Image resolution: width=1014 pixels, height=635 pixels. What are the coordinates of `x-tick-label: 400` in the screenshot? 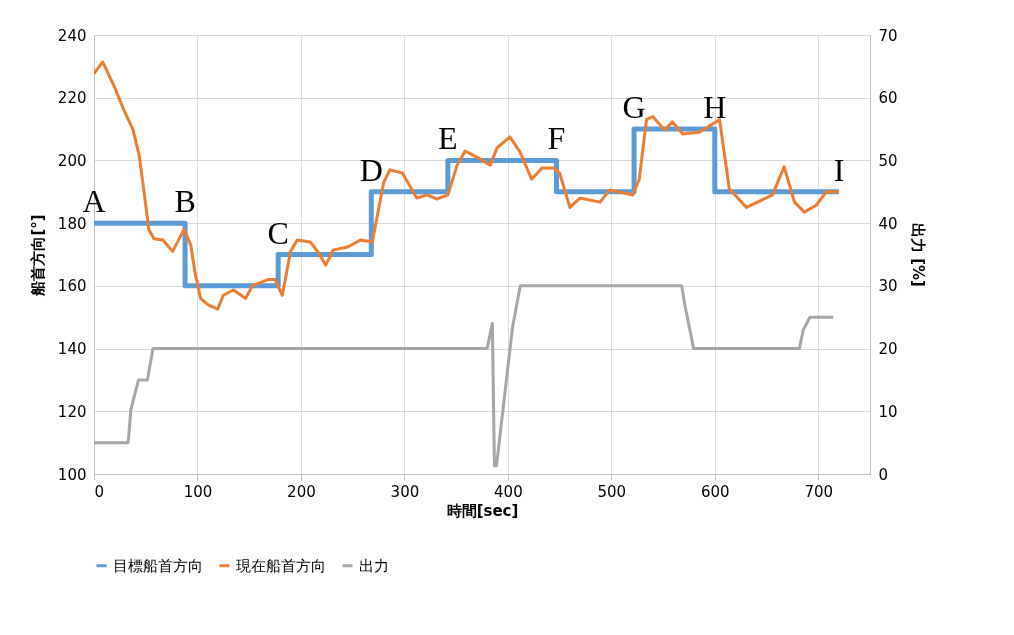 It's located at (508, 491).